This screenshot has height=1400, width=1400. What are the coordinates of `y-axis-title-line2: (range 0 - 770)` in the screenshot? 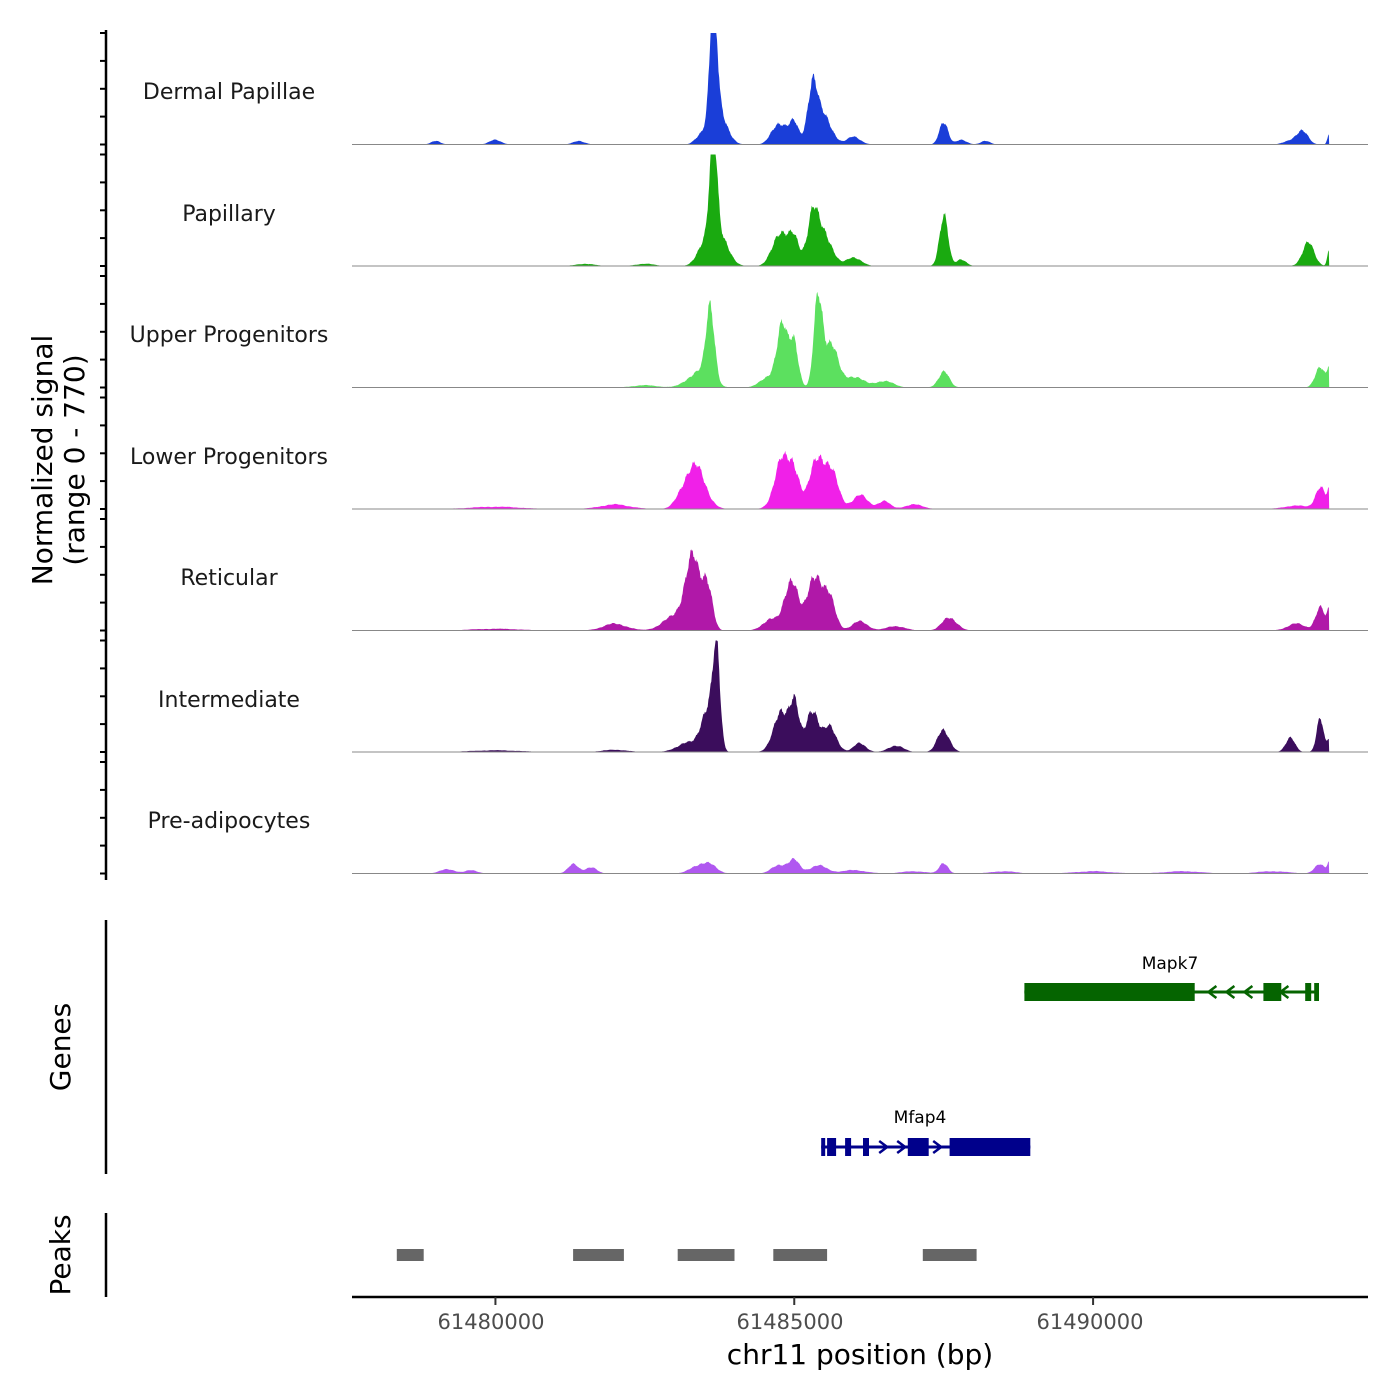 It's located at (74, 459).